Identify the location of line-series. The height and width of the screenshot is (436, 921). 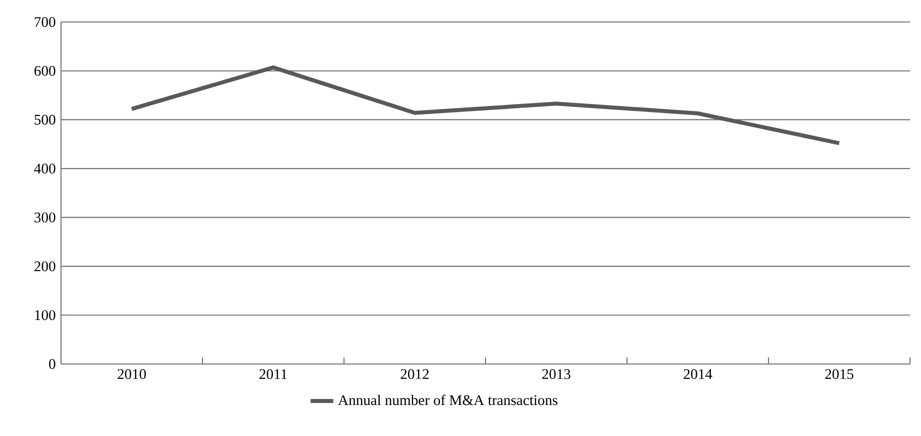
(486, 105).